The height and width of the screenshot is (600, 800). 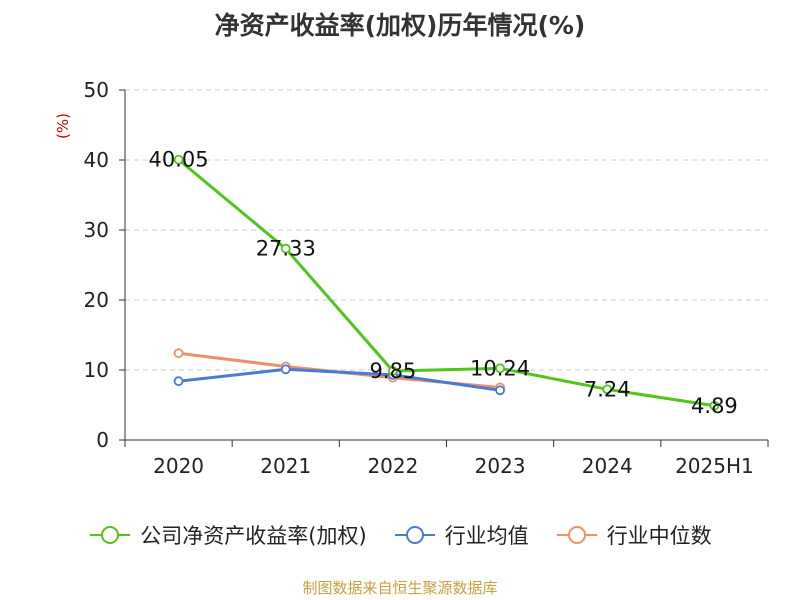 I want to click on series-line, so click(x=339, y=379).